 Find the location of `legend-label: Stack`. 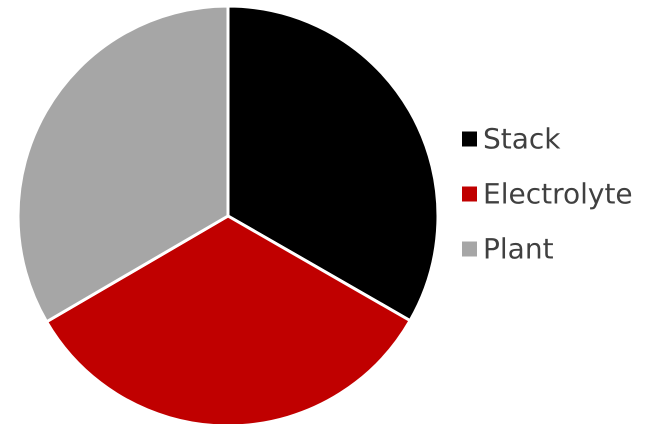

legend-label: Stack is located at coordinates (522, 139).